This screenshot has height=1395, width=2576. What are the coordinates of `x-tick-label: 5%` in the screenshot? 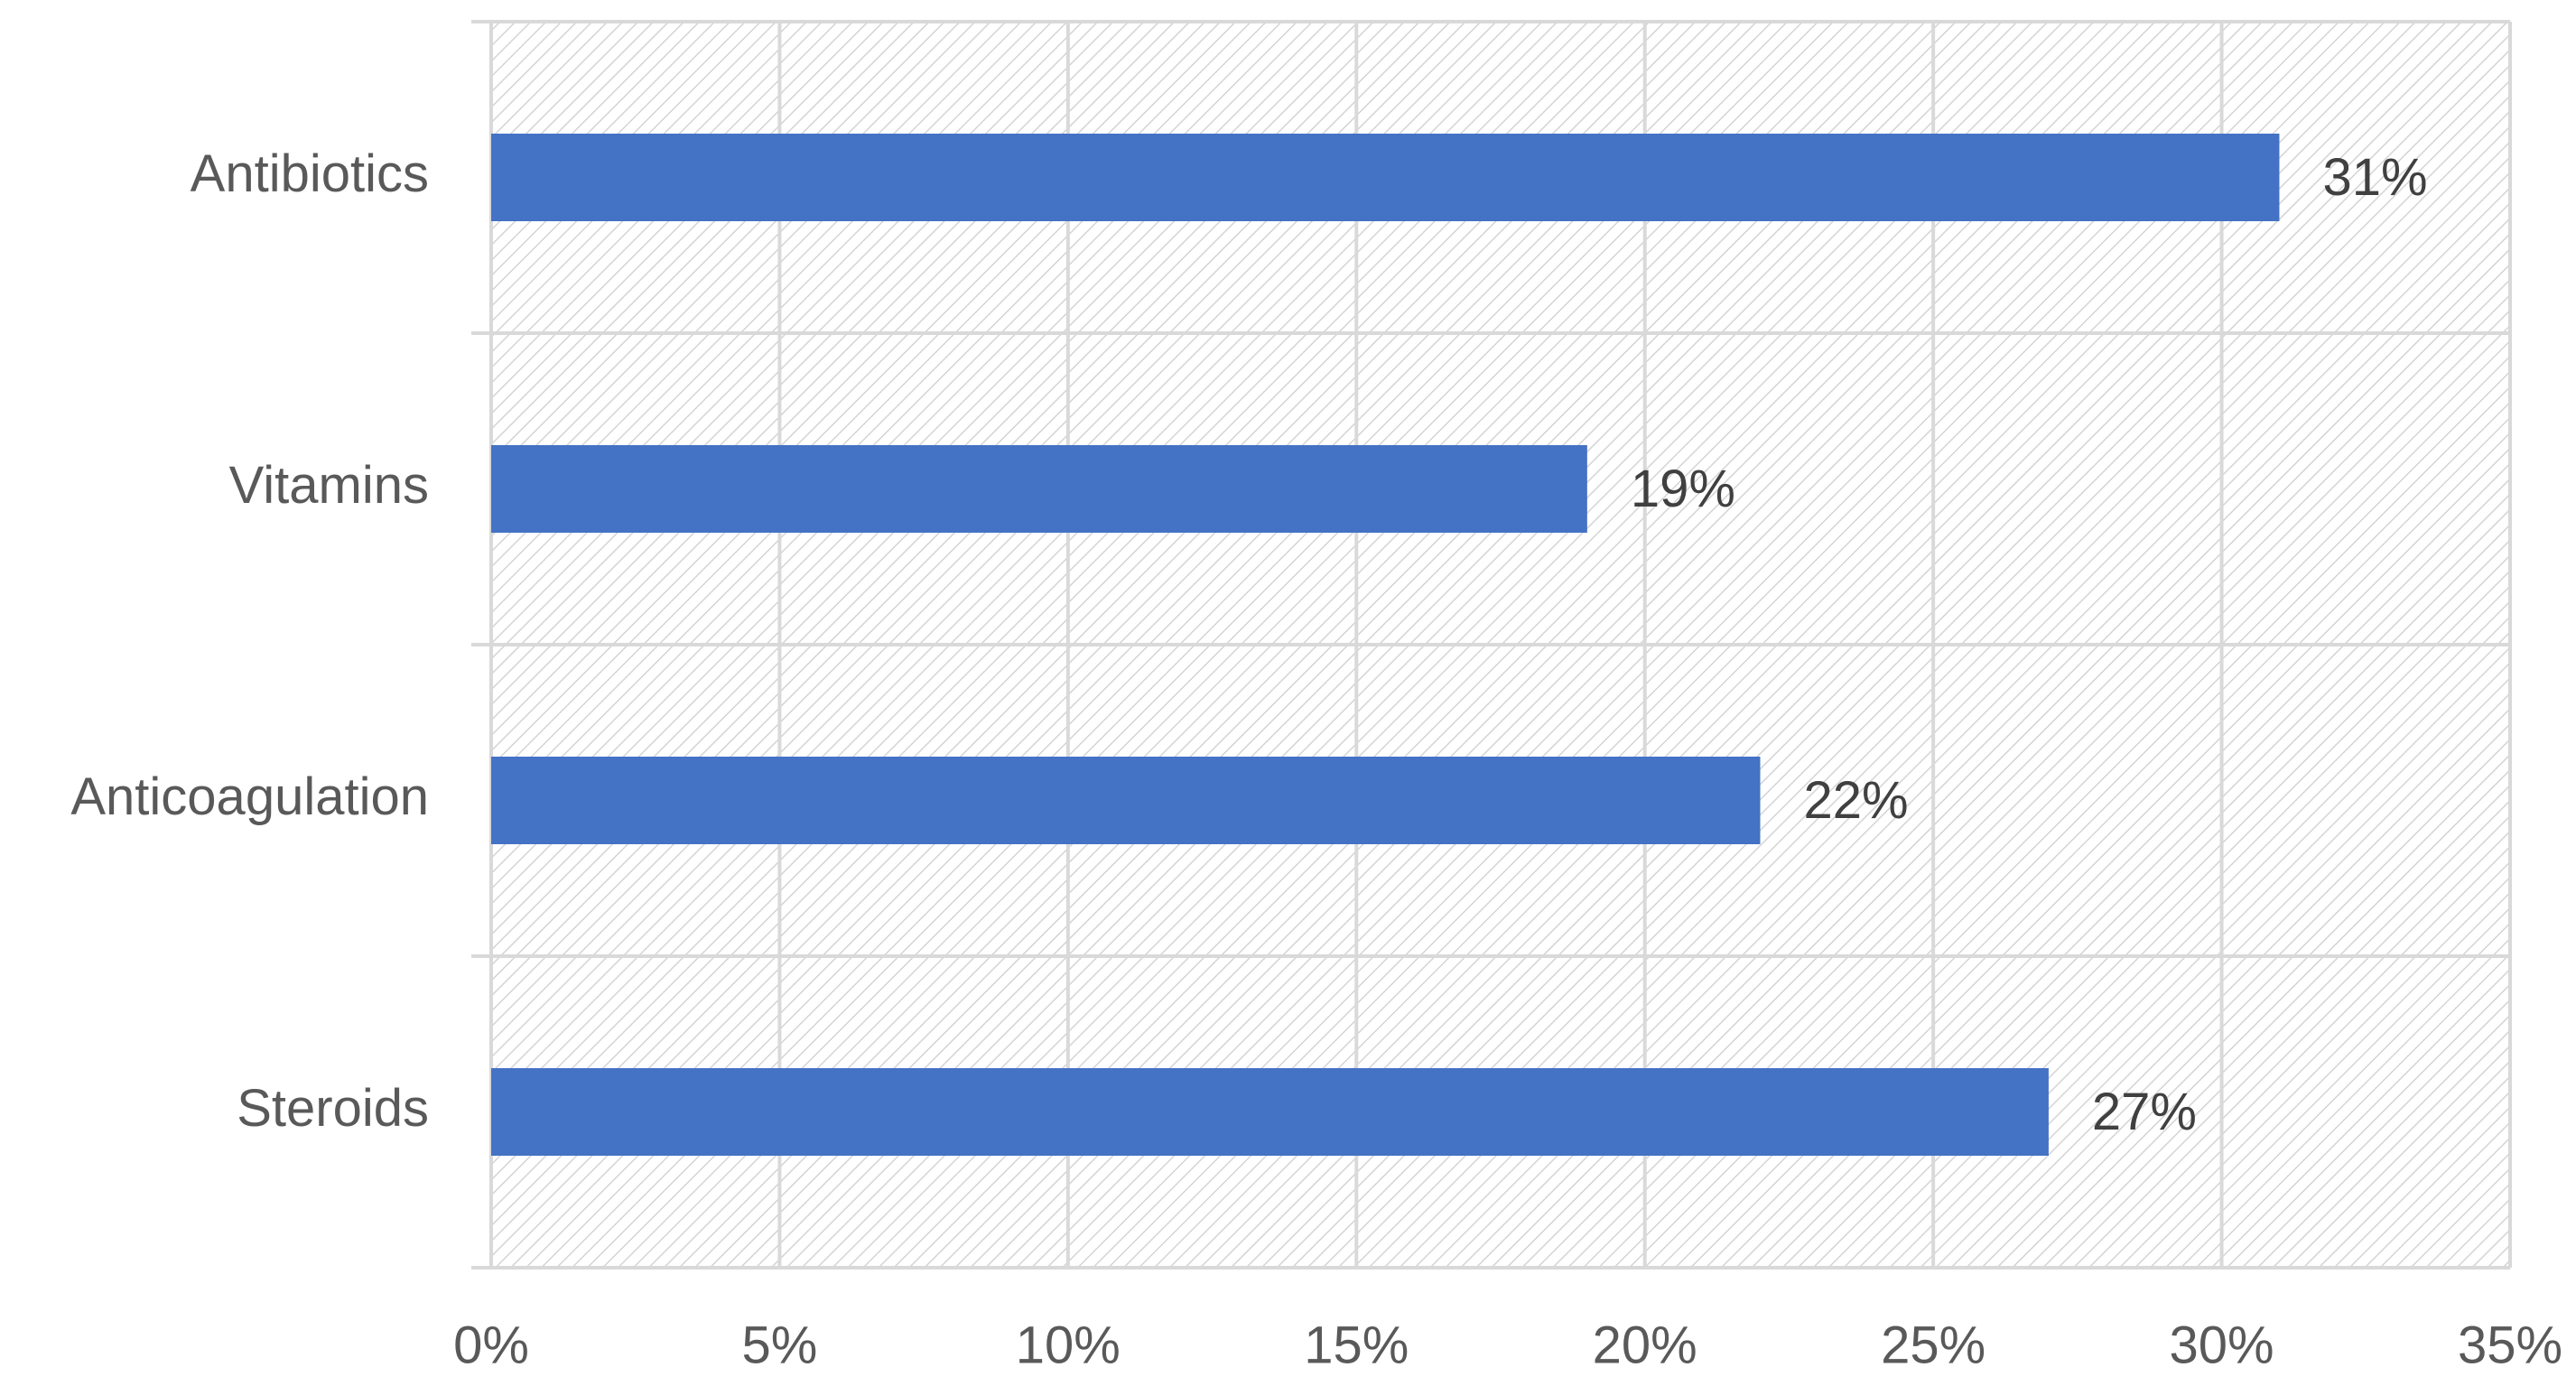 It's located at (780, 1345).